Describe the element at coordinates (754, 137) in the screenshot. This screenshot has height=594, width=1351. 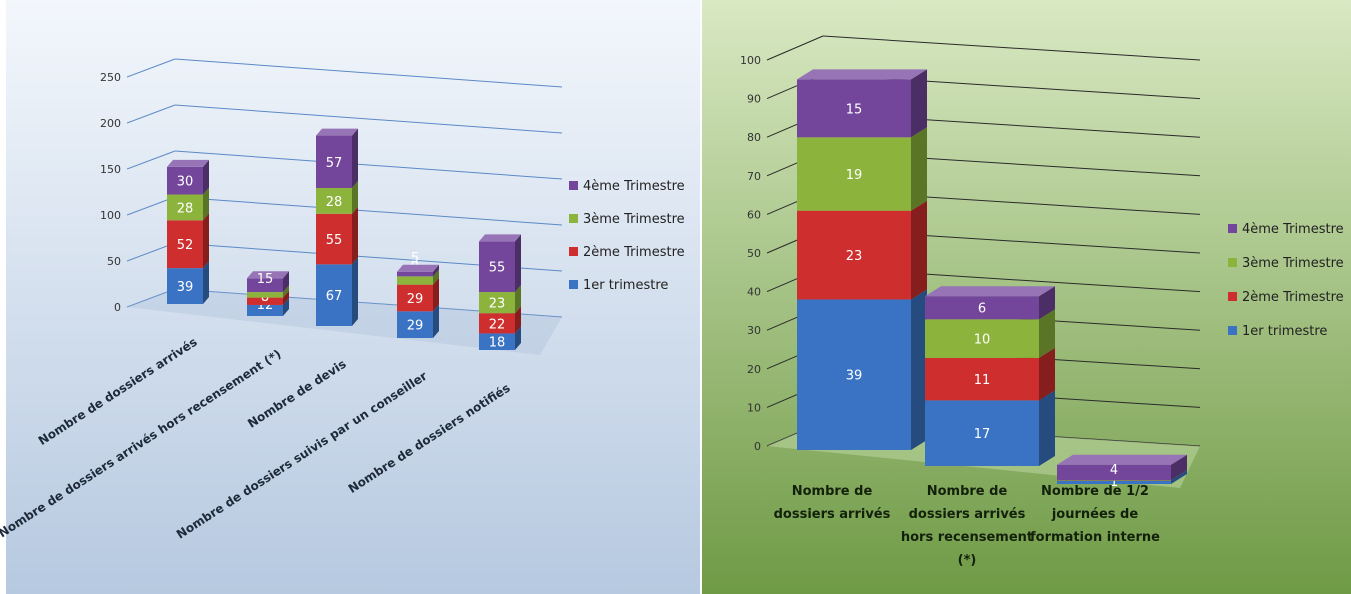
I see `y-tick-label: 80` at that location.